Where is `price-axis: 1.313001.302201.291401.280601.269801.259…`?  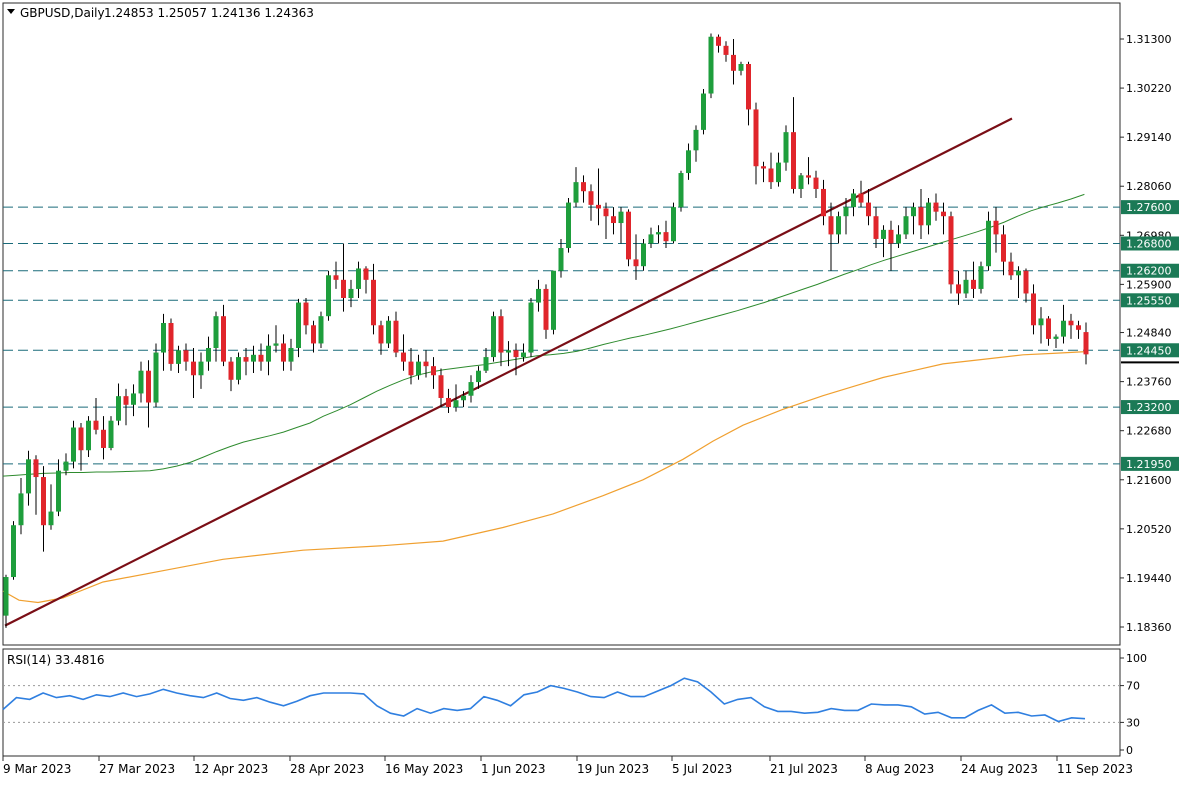
price-axis: 1.313001.302201.291401.280601.269801.259… is located at coordinates (1146, 333).